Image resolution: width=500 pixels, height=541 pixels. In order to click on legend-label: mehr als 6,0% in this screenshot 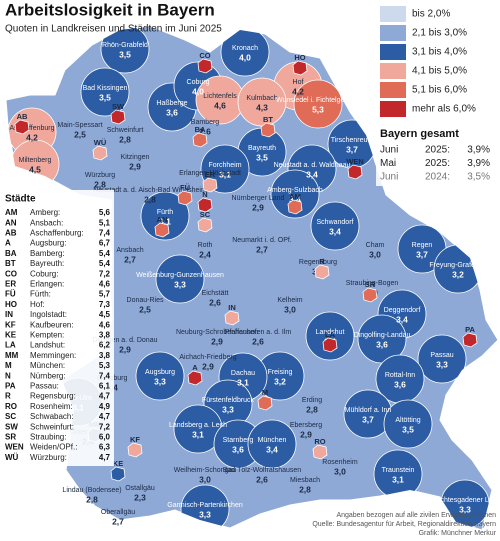, I will do `click(444, 109)`.